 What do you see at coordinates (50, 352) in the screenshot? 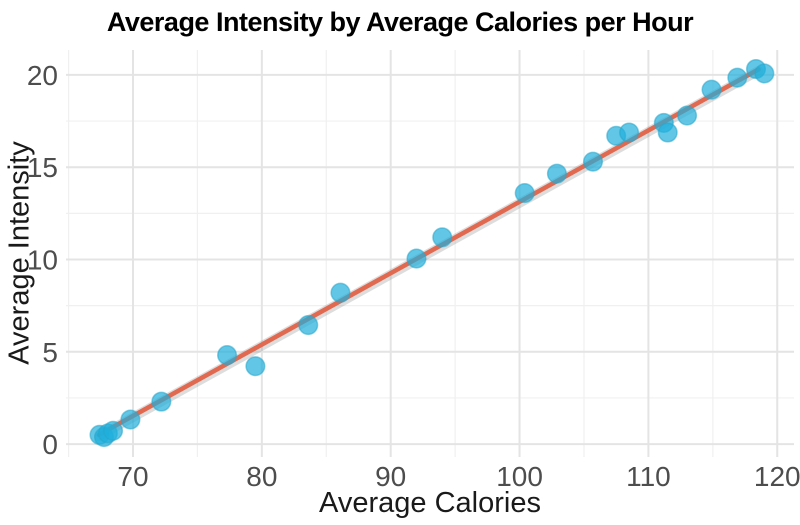
I see `y-tick-label: 5` at bounding box center [50, 352].